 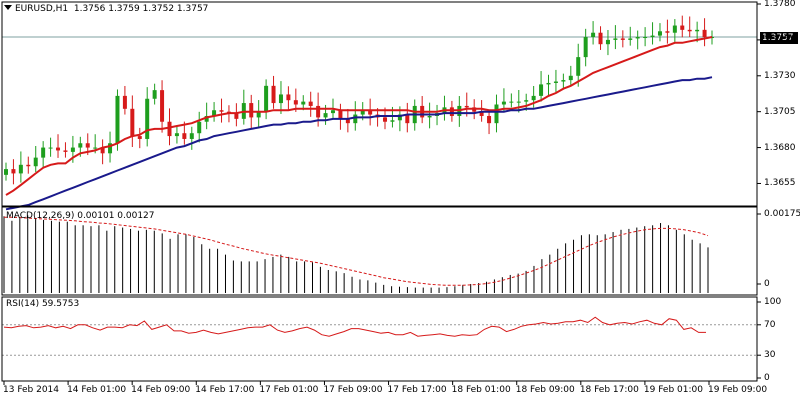 I want to click on price-axis-label: 1.3705, so click(x=780, y=111).